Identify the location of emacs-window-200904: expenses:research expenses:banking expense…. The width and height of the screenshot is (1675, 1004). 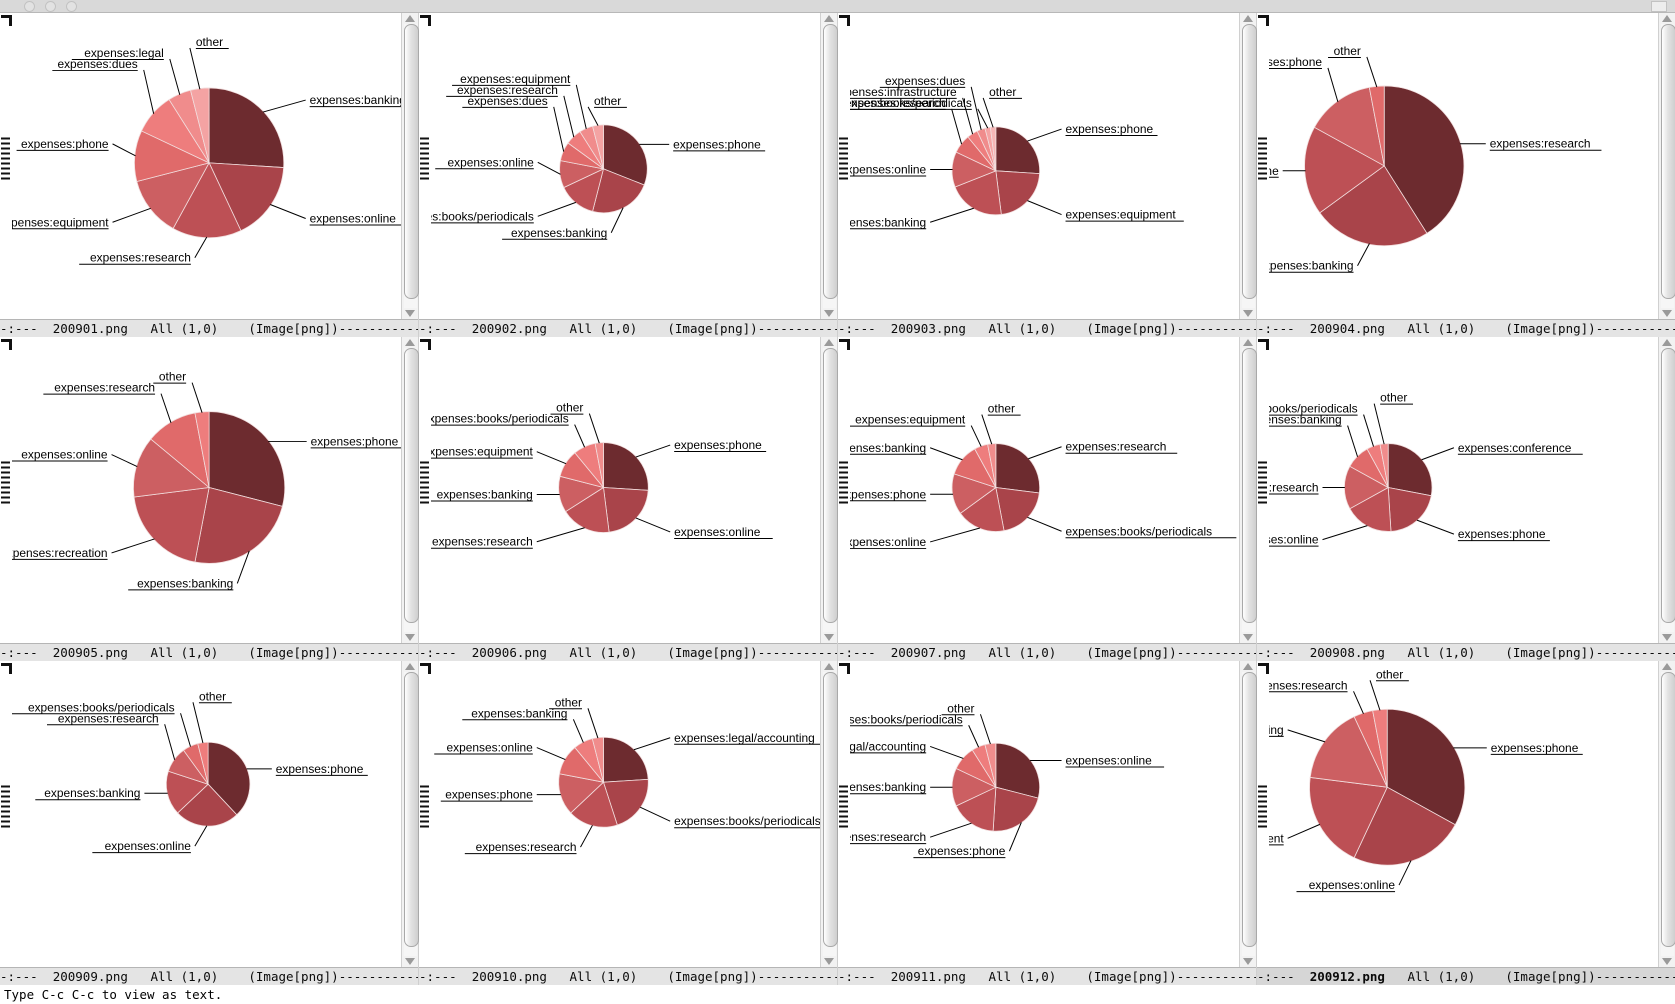
(1466, 175).